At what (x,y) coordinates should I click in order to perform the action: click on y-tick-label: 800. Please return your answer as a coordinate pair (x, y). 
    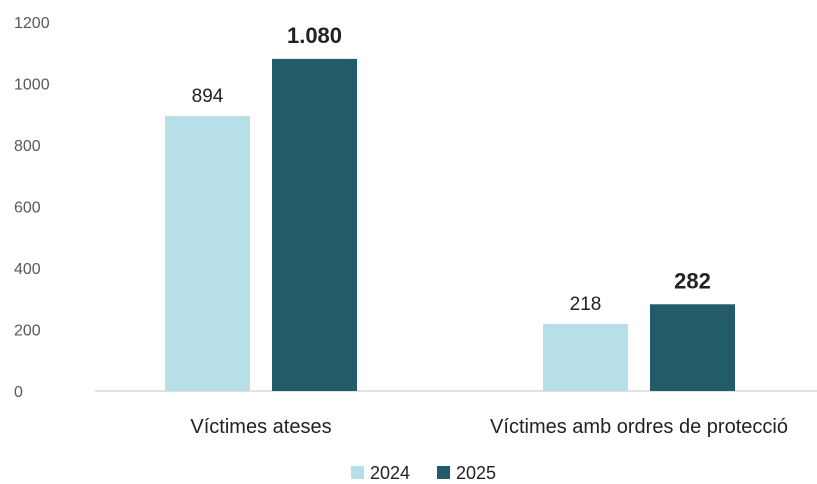
    Looking at the image, I should click on (27, 146).